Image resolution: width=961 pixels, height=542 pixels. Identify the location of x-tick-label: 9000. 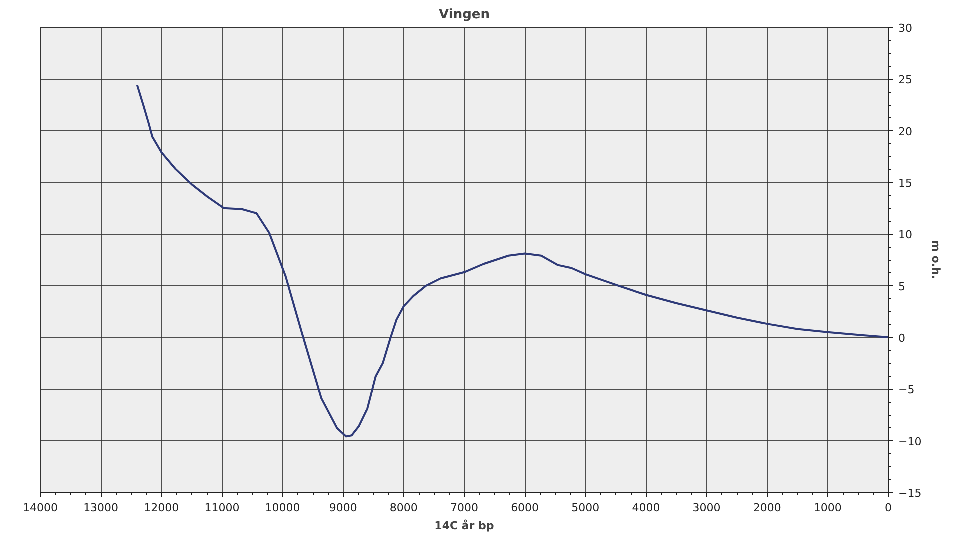
(343, 508).